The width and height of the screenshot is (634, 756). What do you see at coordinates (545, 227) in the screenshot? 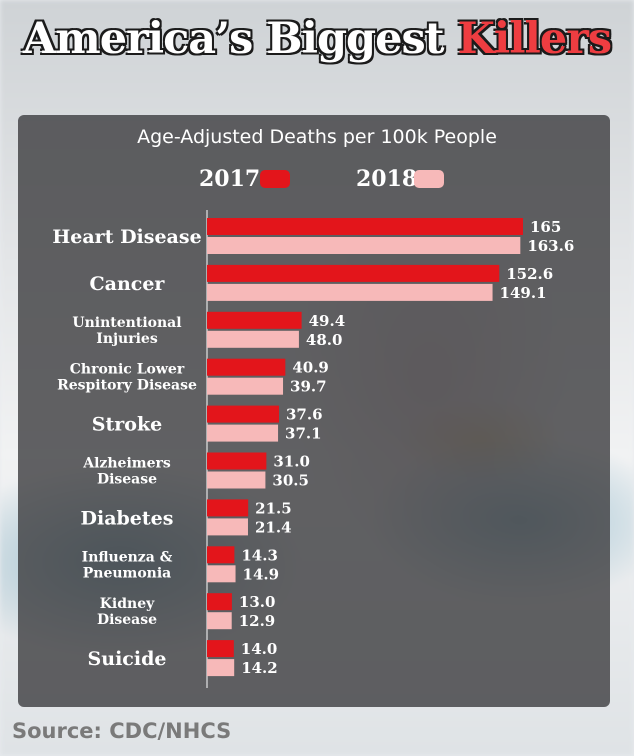
I see `value-label-2017-0: 165` at bounding box center [545, 227].